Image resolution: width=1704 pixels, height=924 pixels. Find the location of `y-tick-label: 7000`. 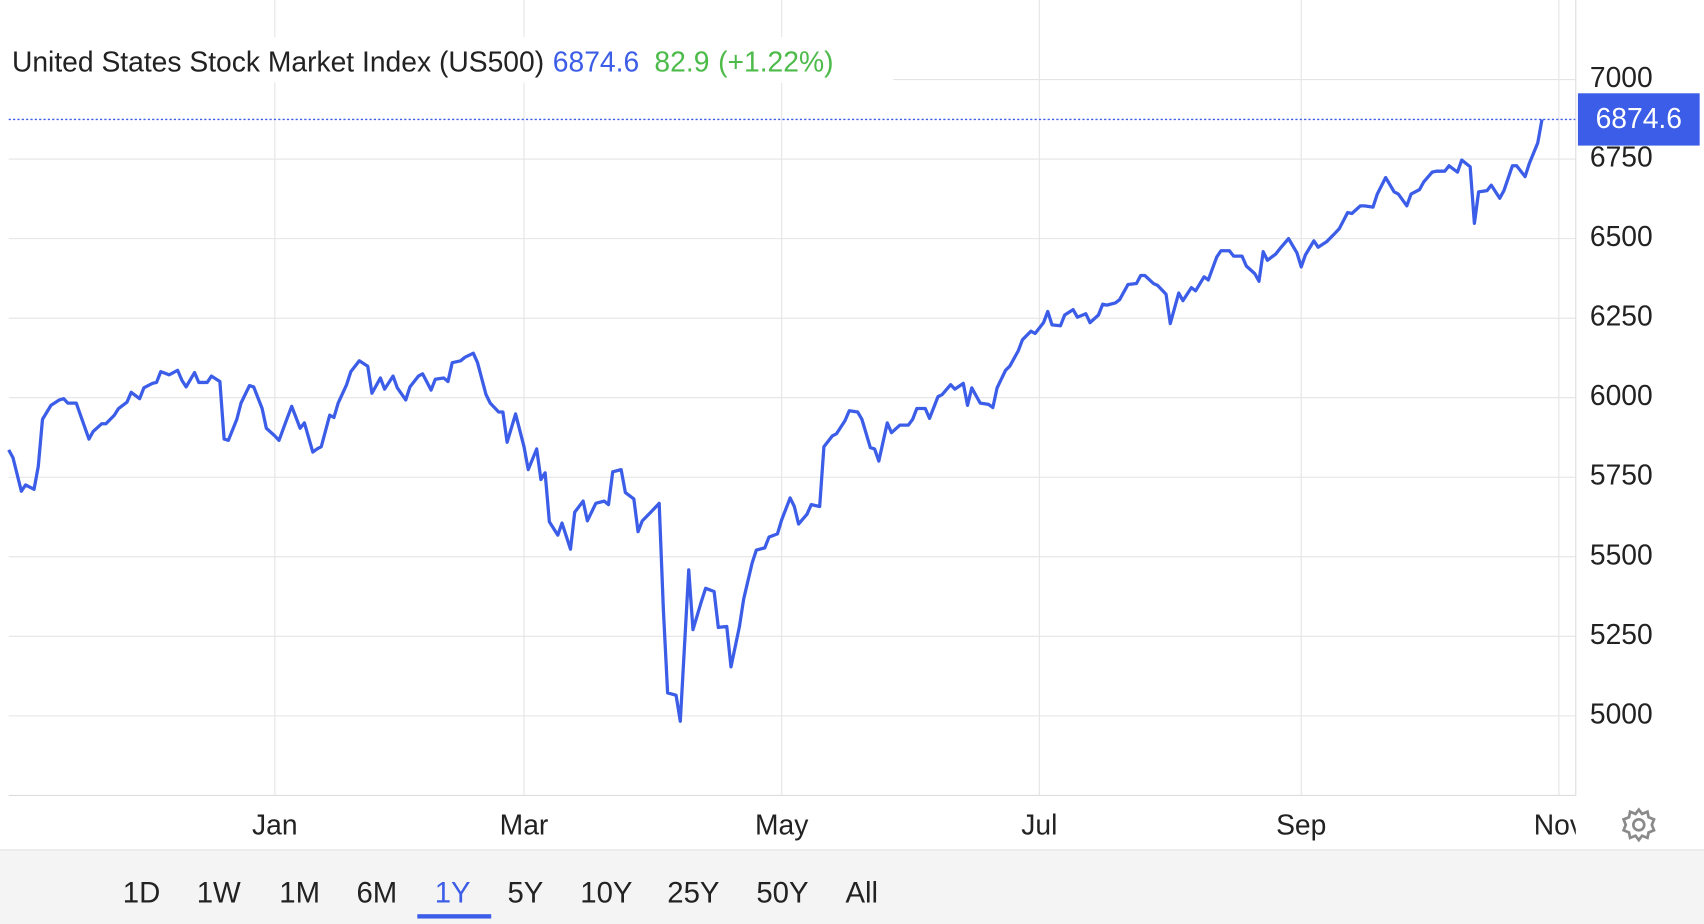

y-tick-label: 7000 is located at coordinates (1621, 77).